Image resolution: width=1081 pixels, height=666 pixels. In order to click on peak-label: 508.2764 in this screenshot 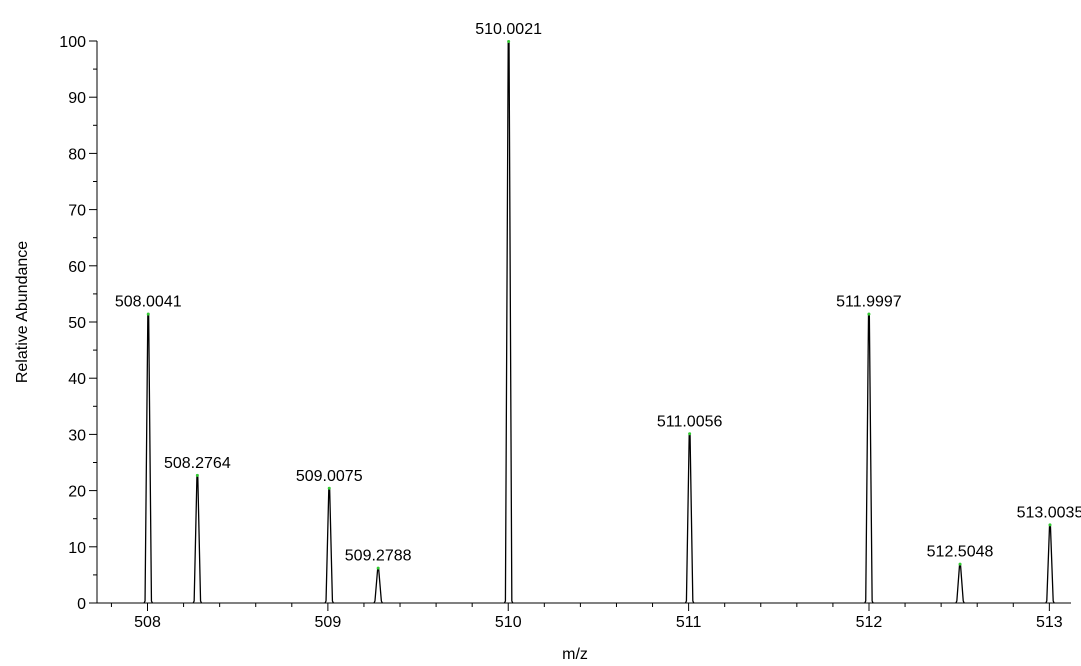, I will do `click(197, 463)`.